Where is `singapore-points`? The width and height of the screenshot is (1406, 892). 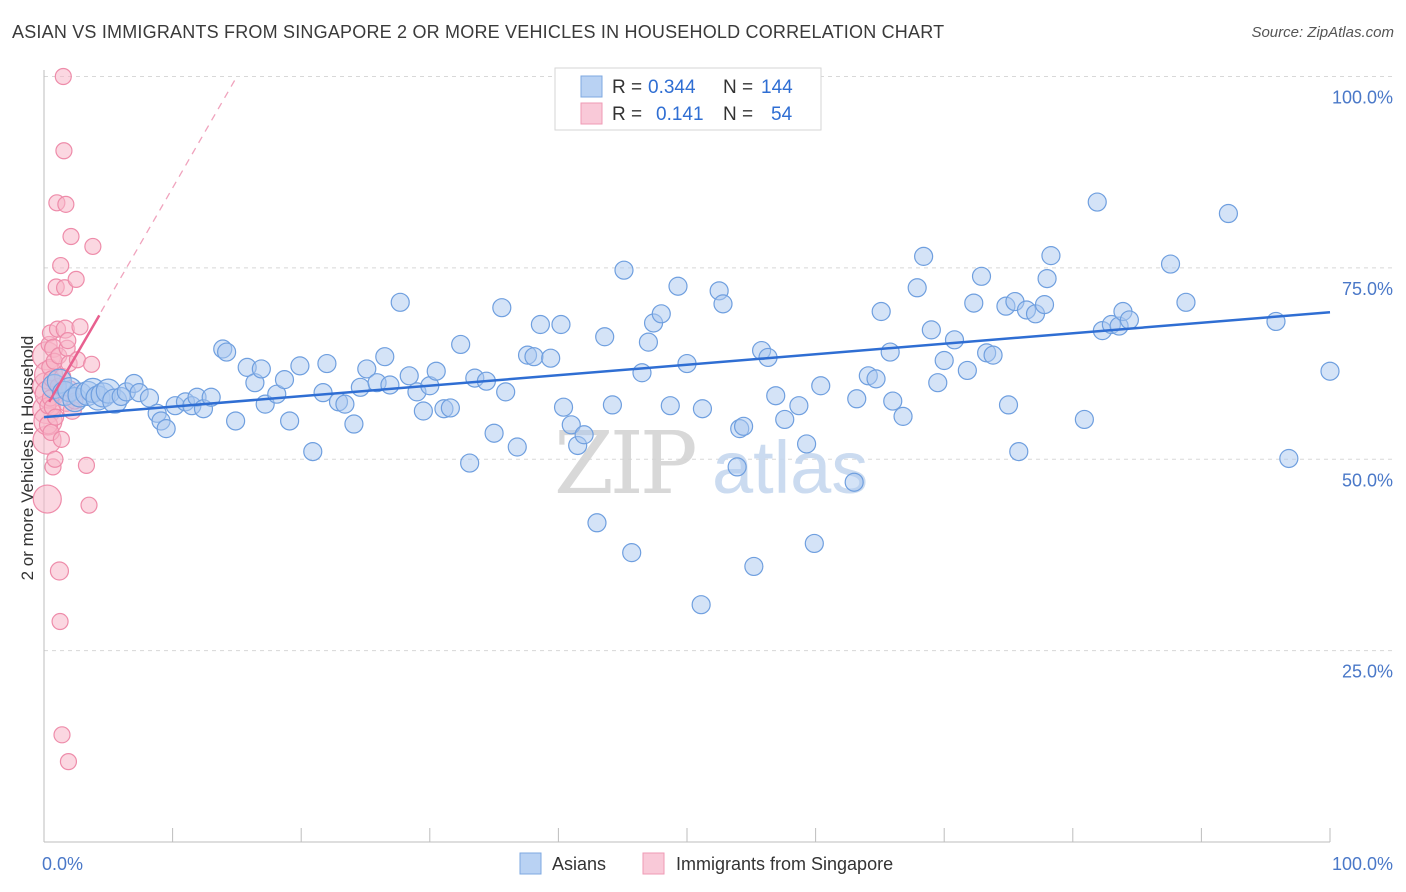
singapore-points is located at coordinates (67, 419).